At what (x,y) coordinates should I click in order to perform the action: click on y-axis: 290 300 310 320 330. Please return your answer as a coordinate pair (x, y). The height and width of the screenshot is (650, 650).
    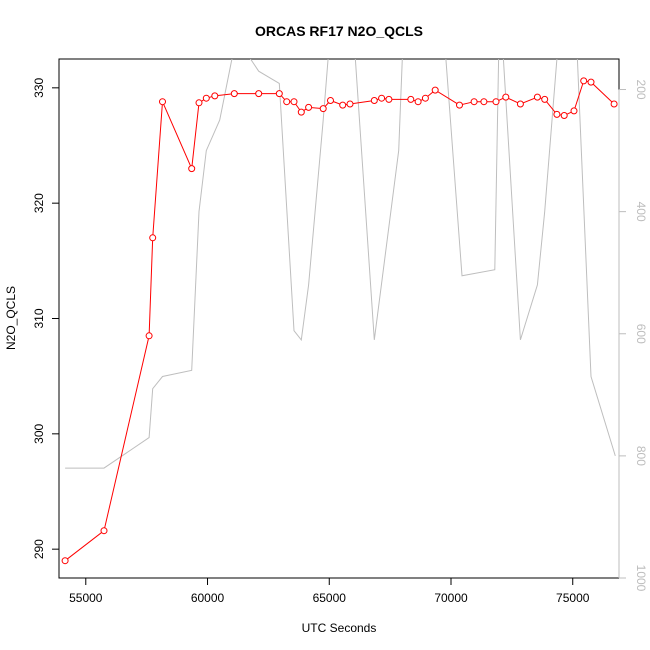
    Looking at the image, I should click on (46, 318).